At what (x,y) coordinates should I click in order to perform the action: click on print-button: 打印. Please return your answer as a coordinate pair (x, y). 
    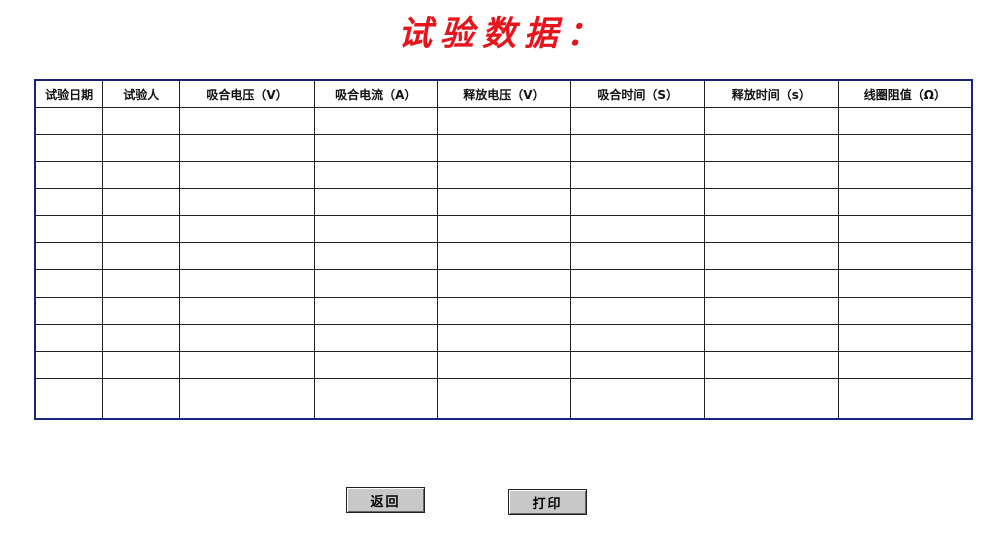
    Looking at the image, I should click on (547, 502).